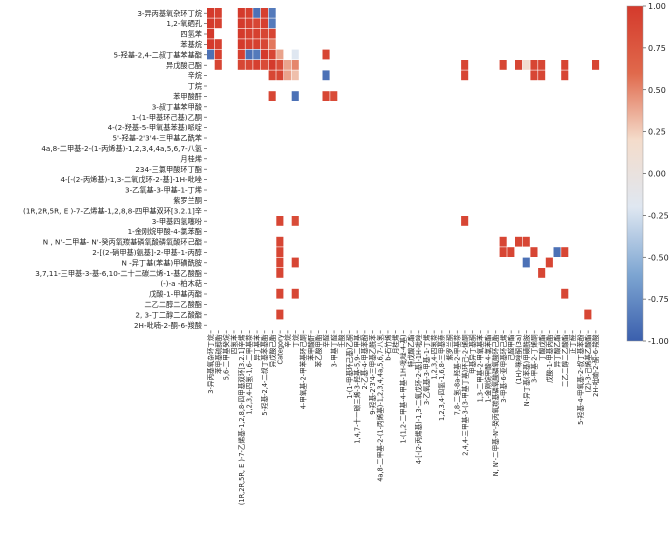  I want to click on colorbar-tick-label: 1.00, so click(657, 6).